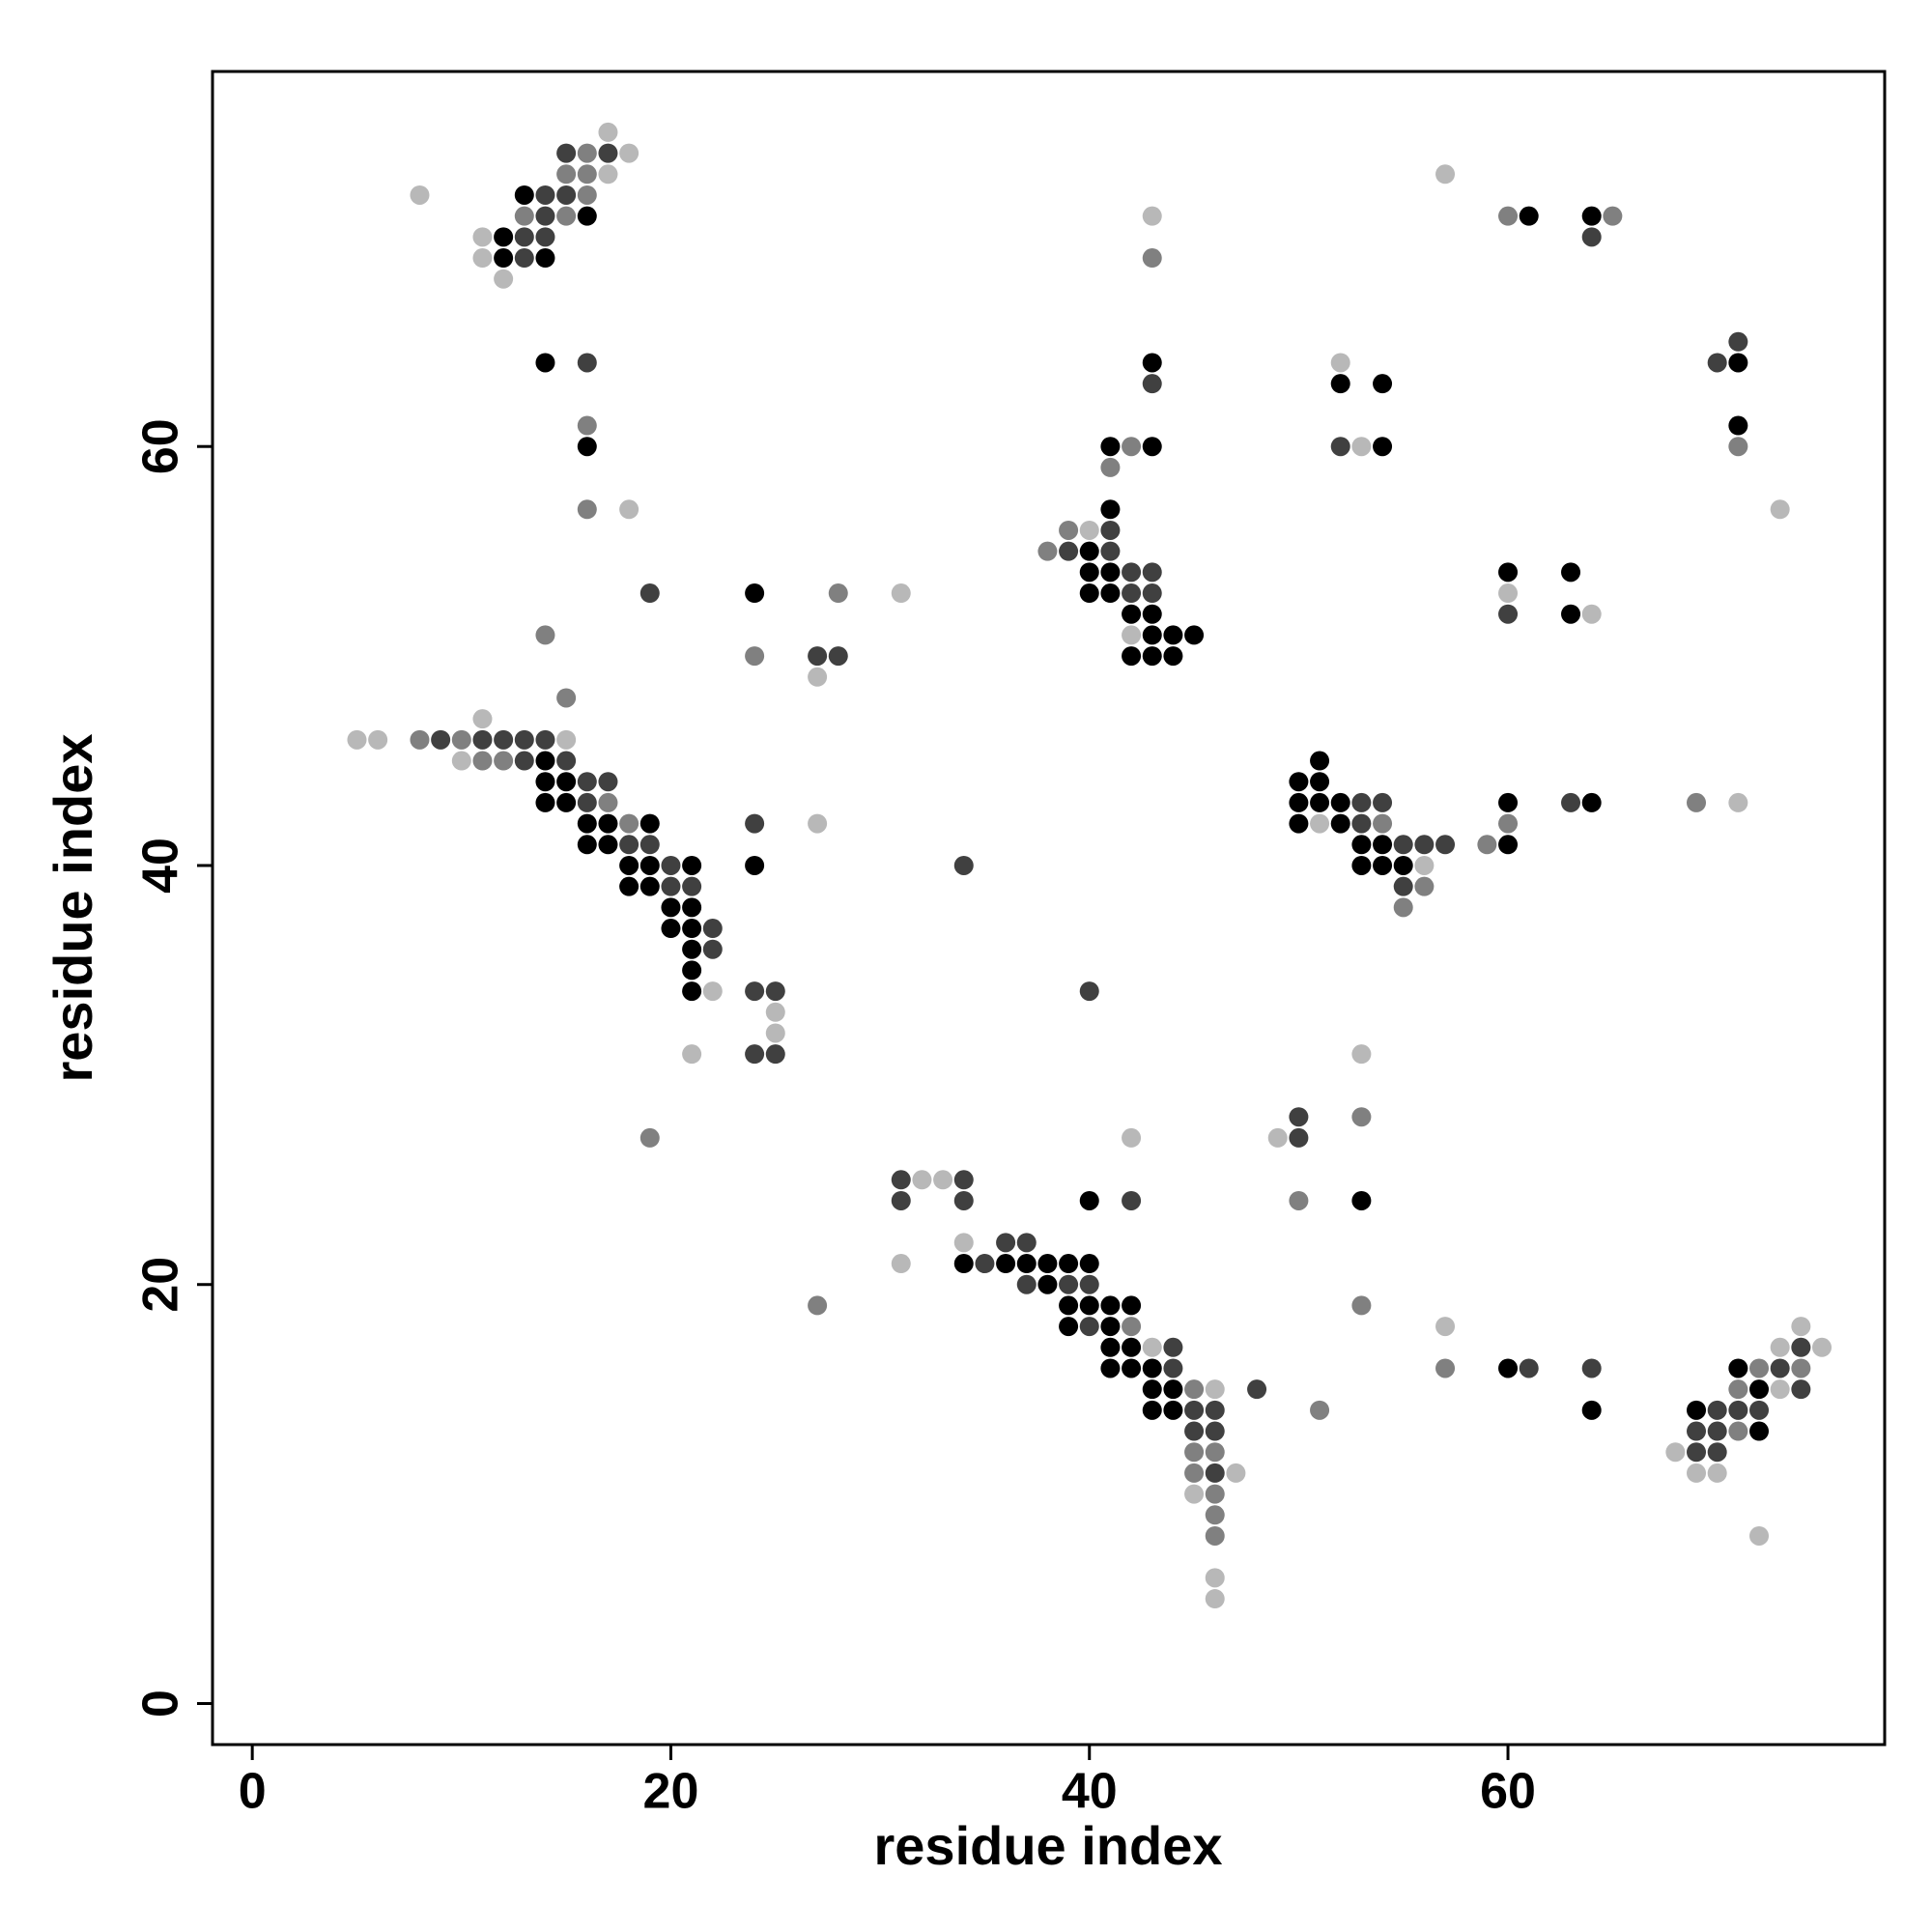 The width and height of the screenshot is (1932, 1932). What do you see at coordinates (1508, 1792) in the screenshot?
I see `x-tick-label: 60` at bounding box center [1508, 1792].